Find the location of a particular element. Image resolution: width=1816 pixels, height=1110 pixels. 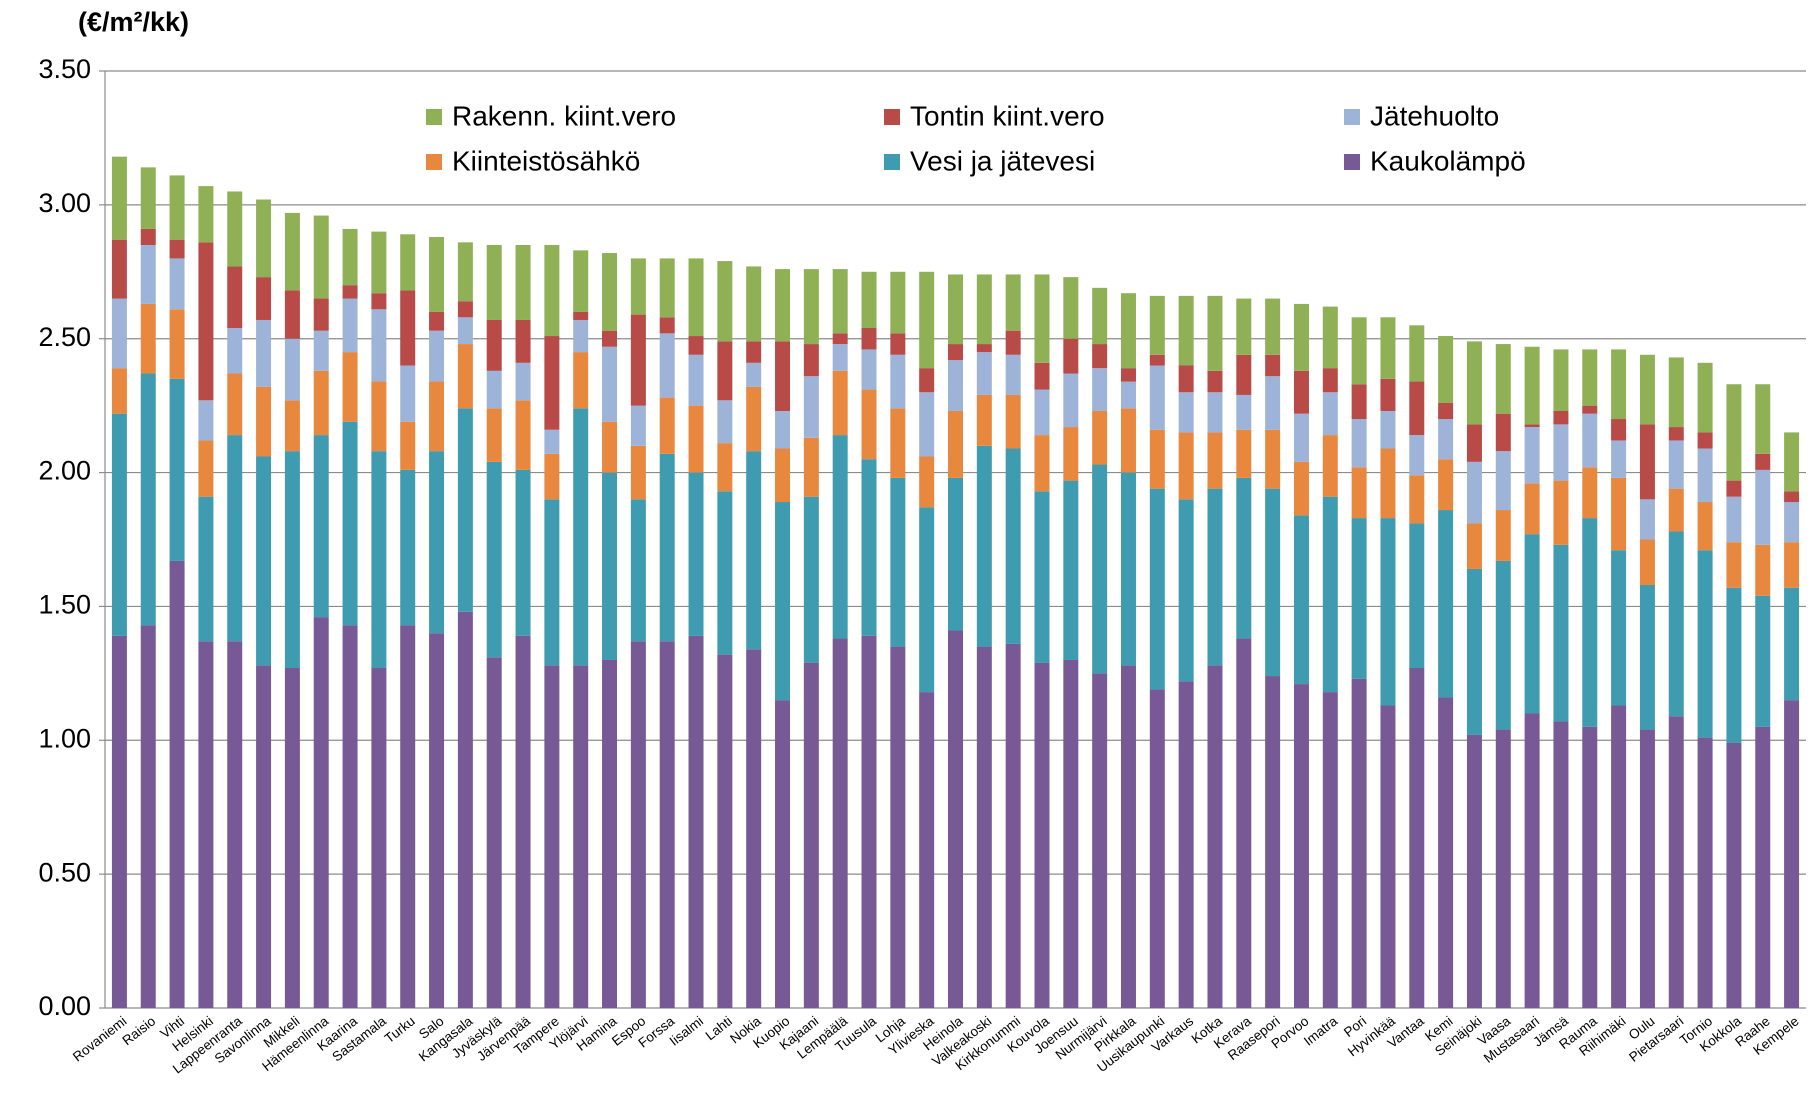

legend-label: Kaukolämpö is located at coordinates (1448, 160).